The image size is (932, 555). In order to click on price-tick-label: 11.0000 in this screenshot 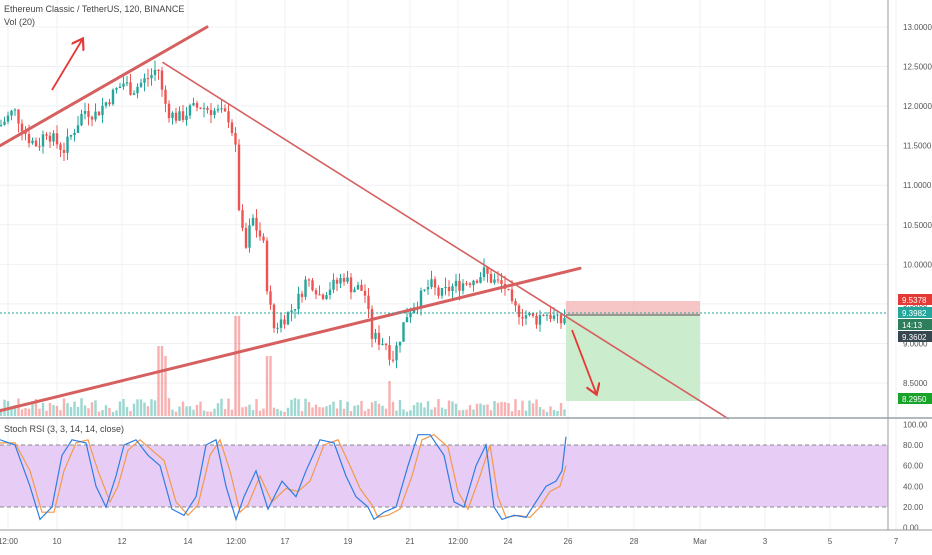, I will do `click(917, 185)`.